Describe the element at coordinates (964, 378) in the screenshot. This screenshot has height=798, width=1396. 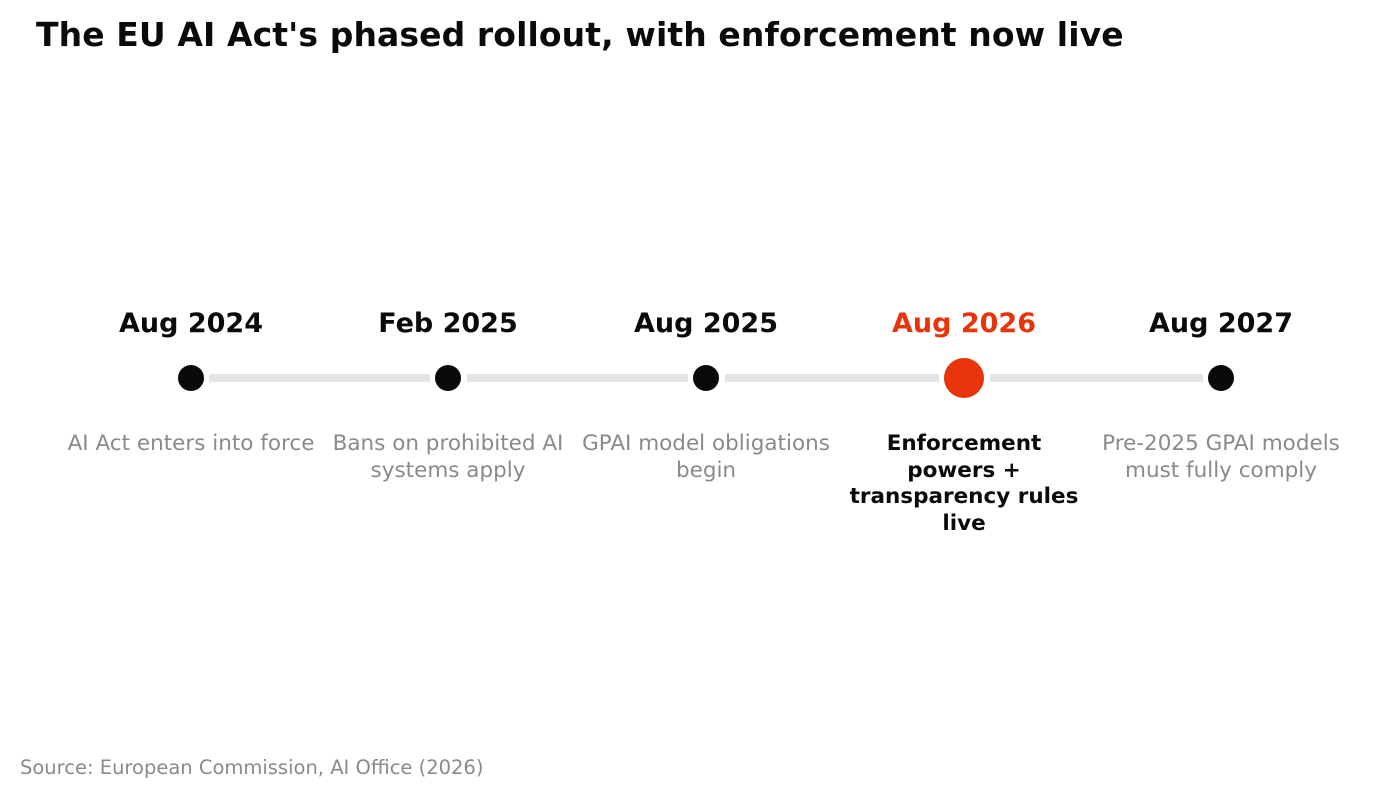
I see `milestone-marker-highlighted` at that location.